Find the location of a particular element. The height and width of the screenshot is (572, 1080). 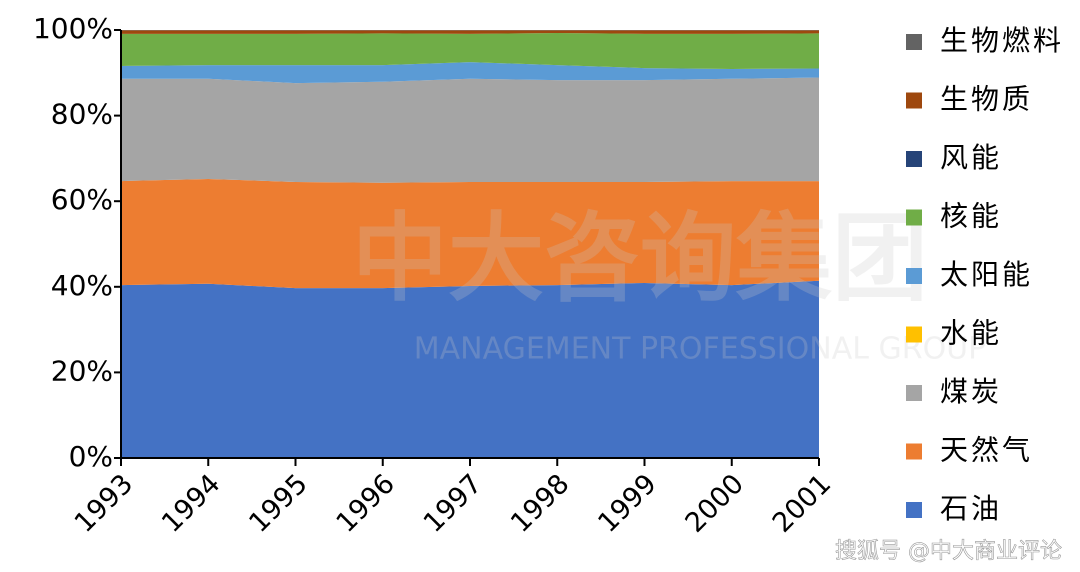

y-tick-label: 0% is located at coordinates (91, 456).